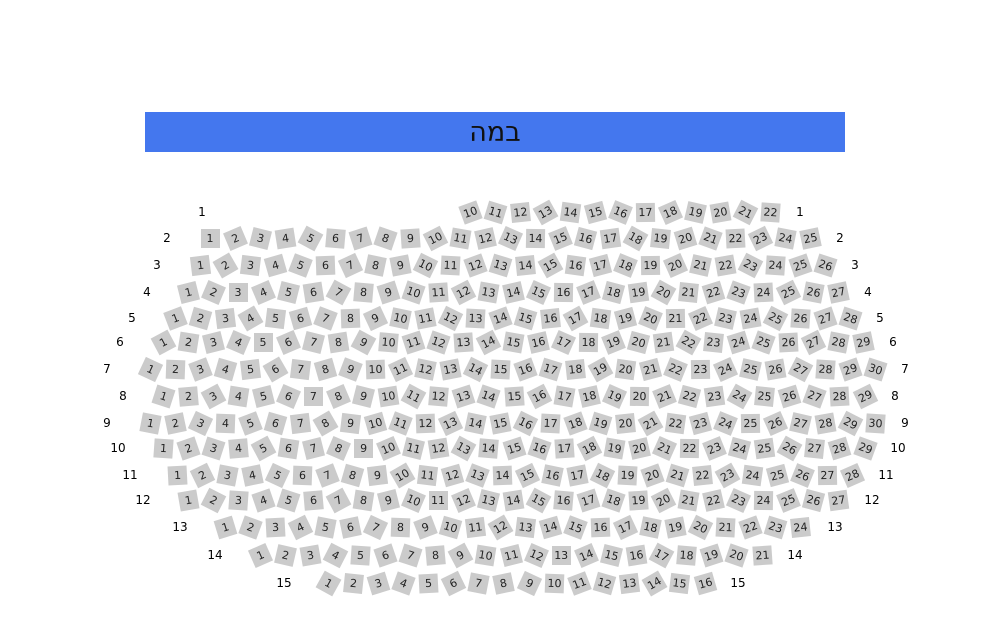 Image resolution: width=1000 pixels, height=620 pixels. I want to click on seat: 29, so click(850, 423).